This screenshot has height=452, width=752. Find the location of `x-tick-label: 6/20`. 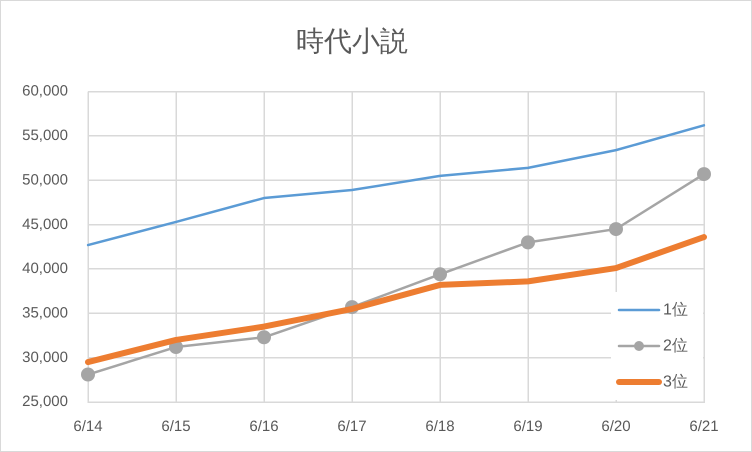

x-tick-label: 6/20 is located at coordinates (616, 427).